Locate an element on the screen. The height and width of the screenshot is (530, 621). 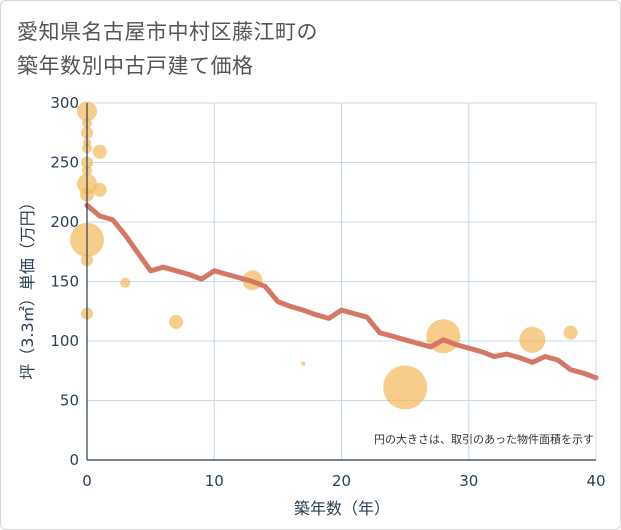
bubble-size-note: 円の大きさは、取引のあった物件面積を示す is located at coordinates (484, 439).